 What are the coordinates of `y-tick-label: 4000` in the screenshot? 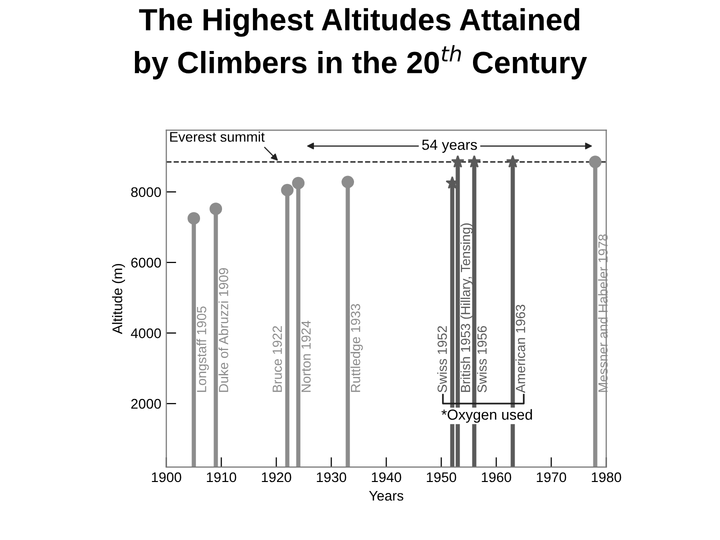 It's located at (145, 333).